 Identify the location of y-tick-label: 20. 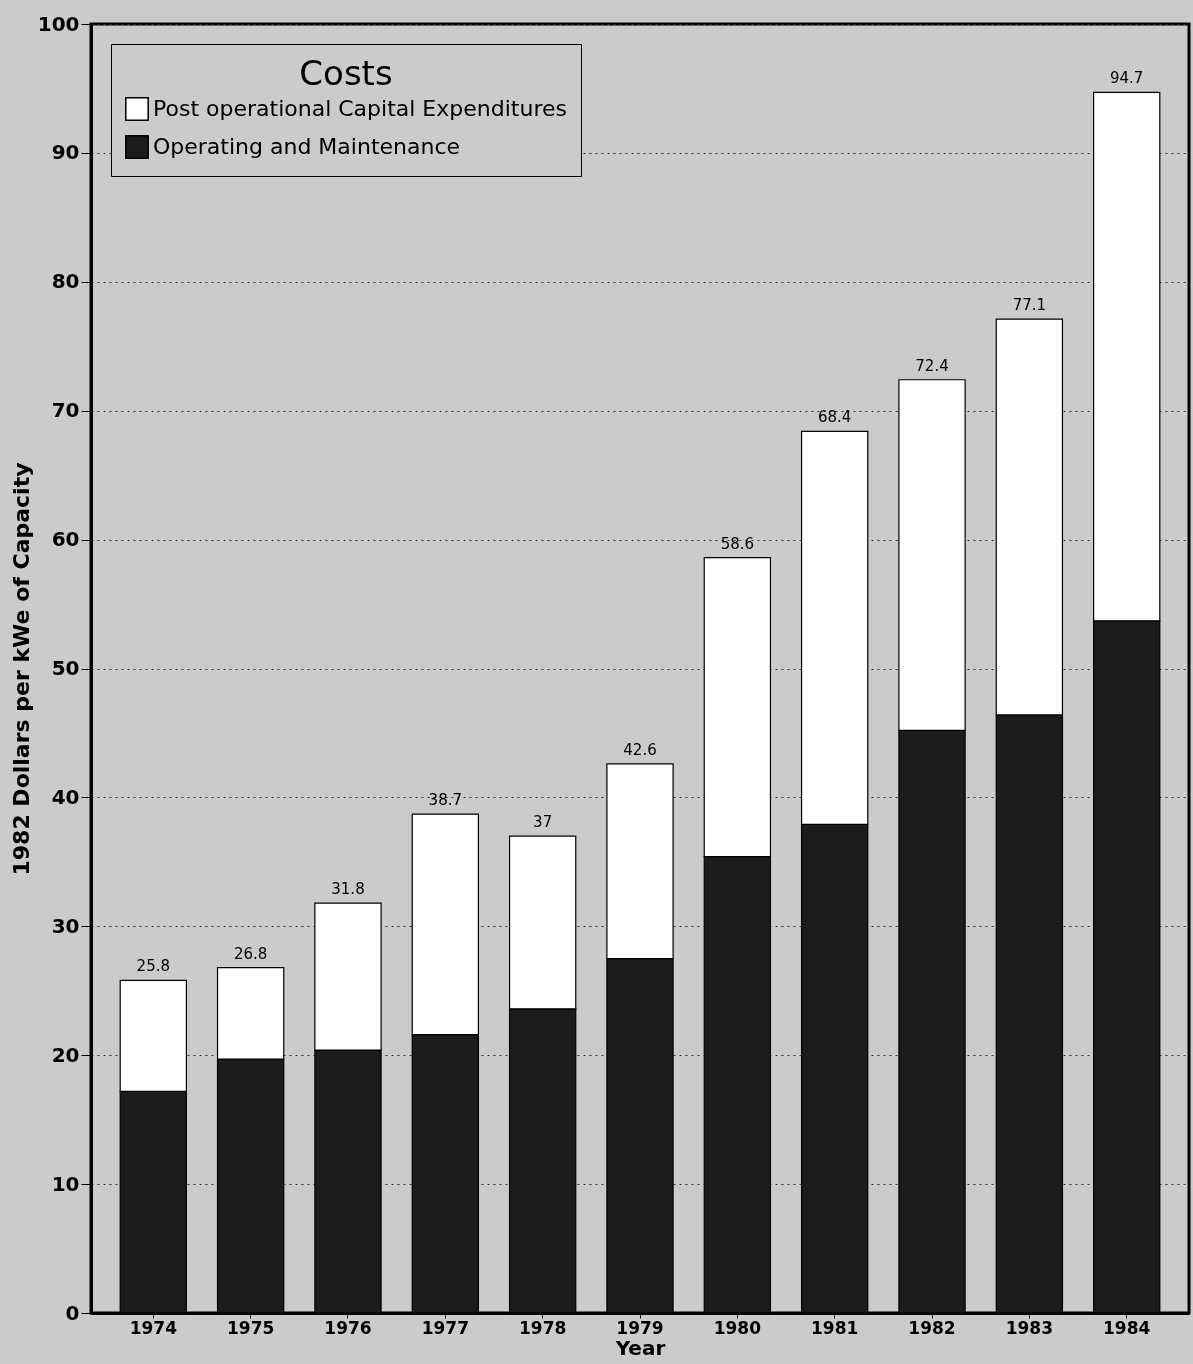
(65, 1054).